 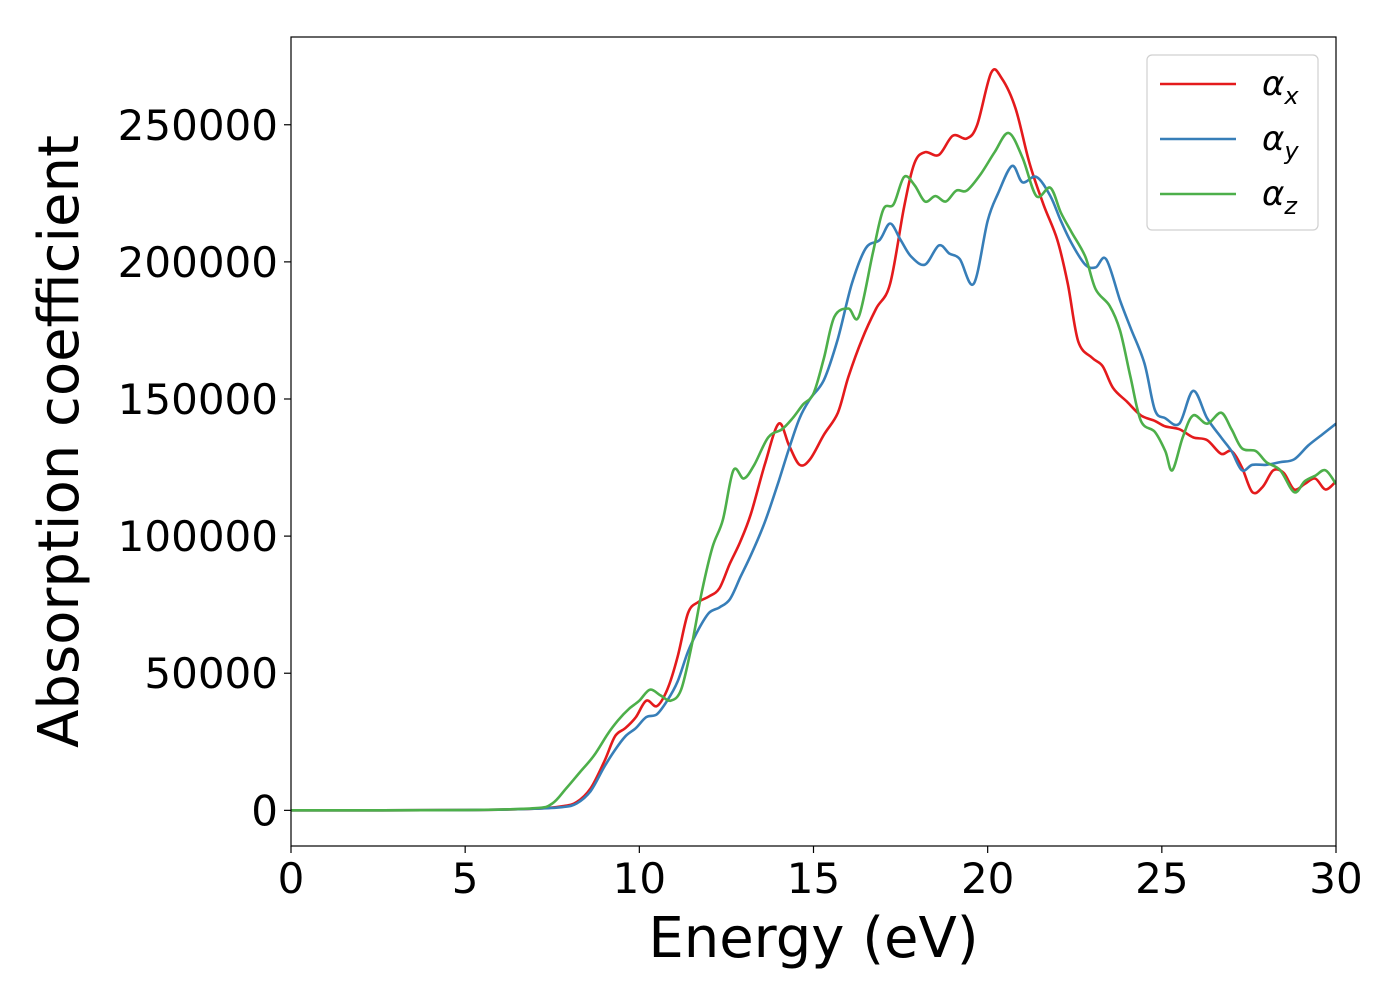 I want to click on x-tick-label: 0, so click(x=291, y=878).